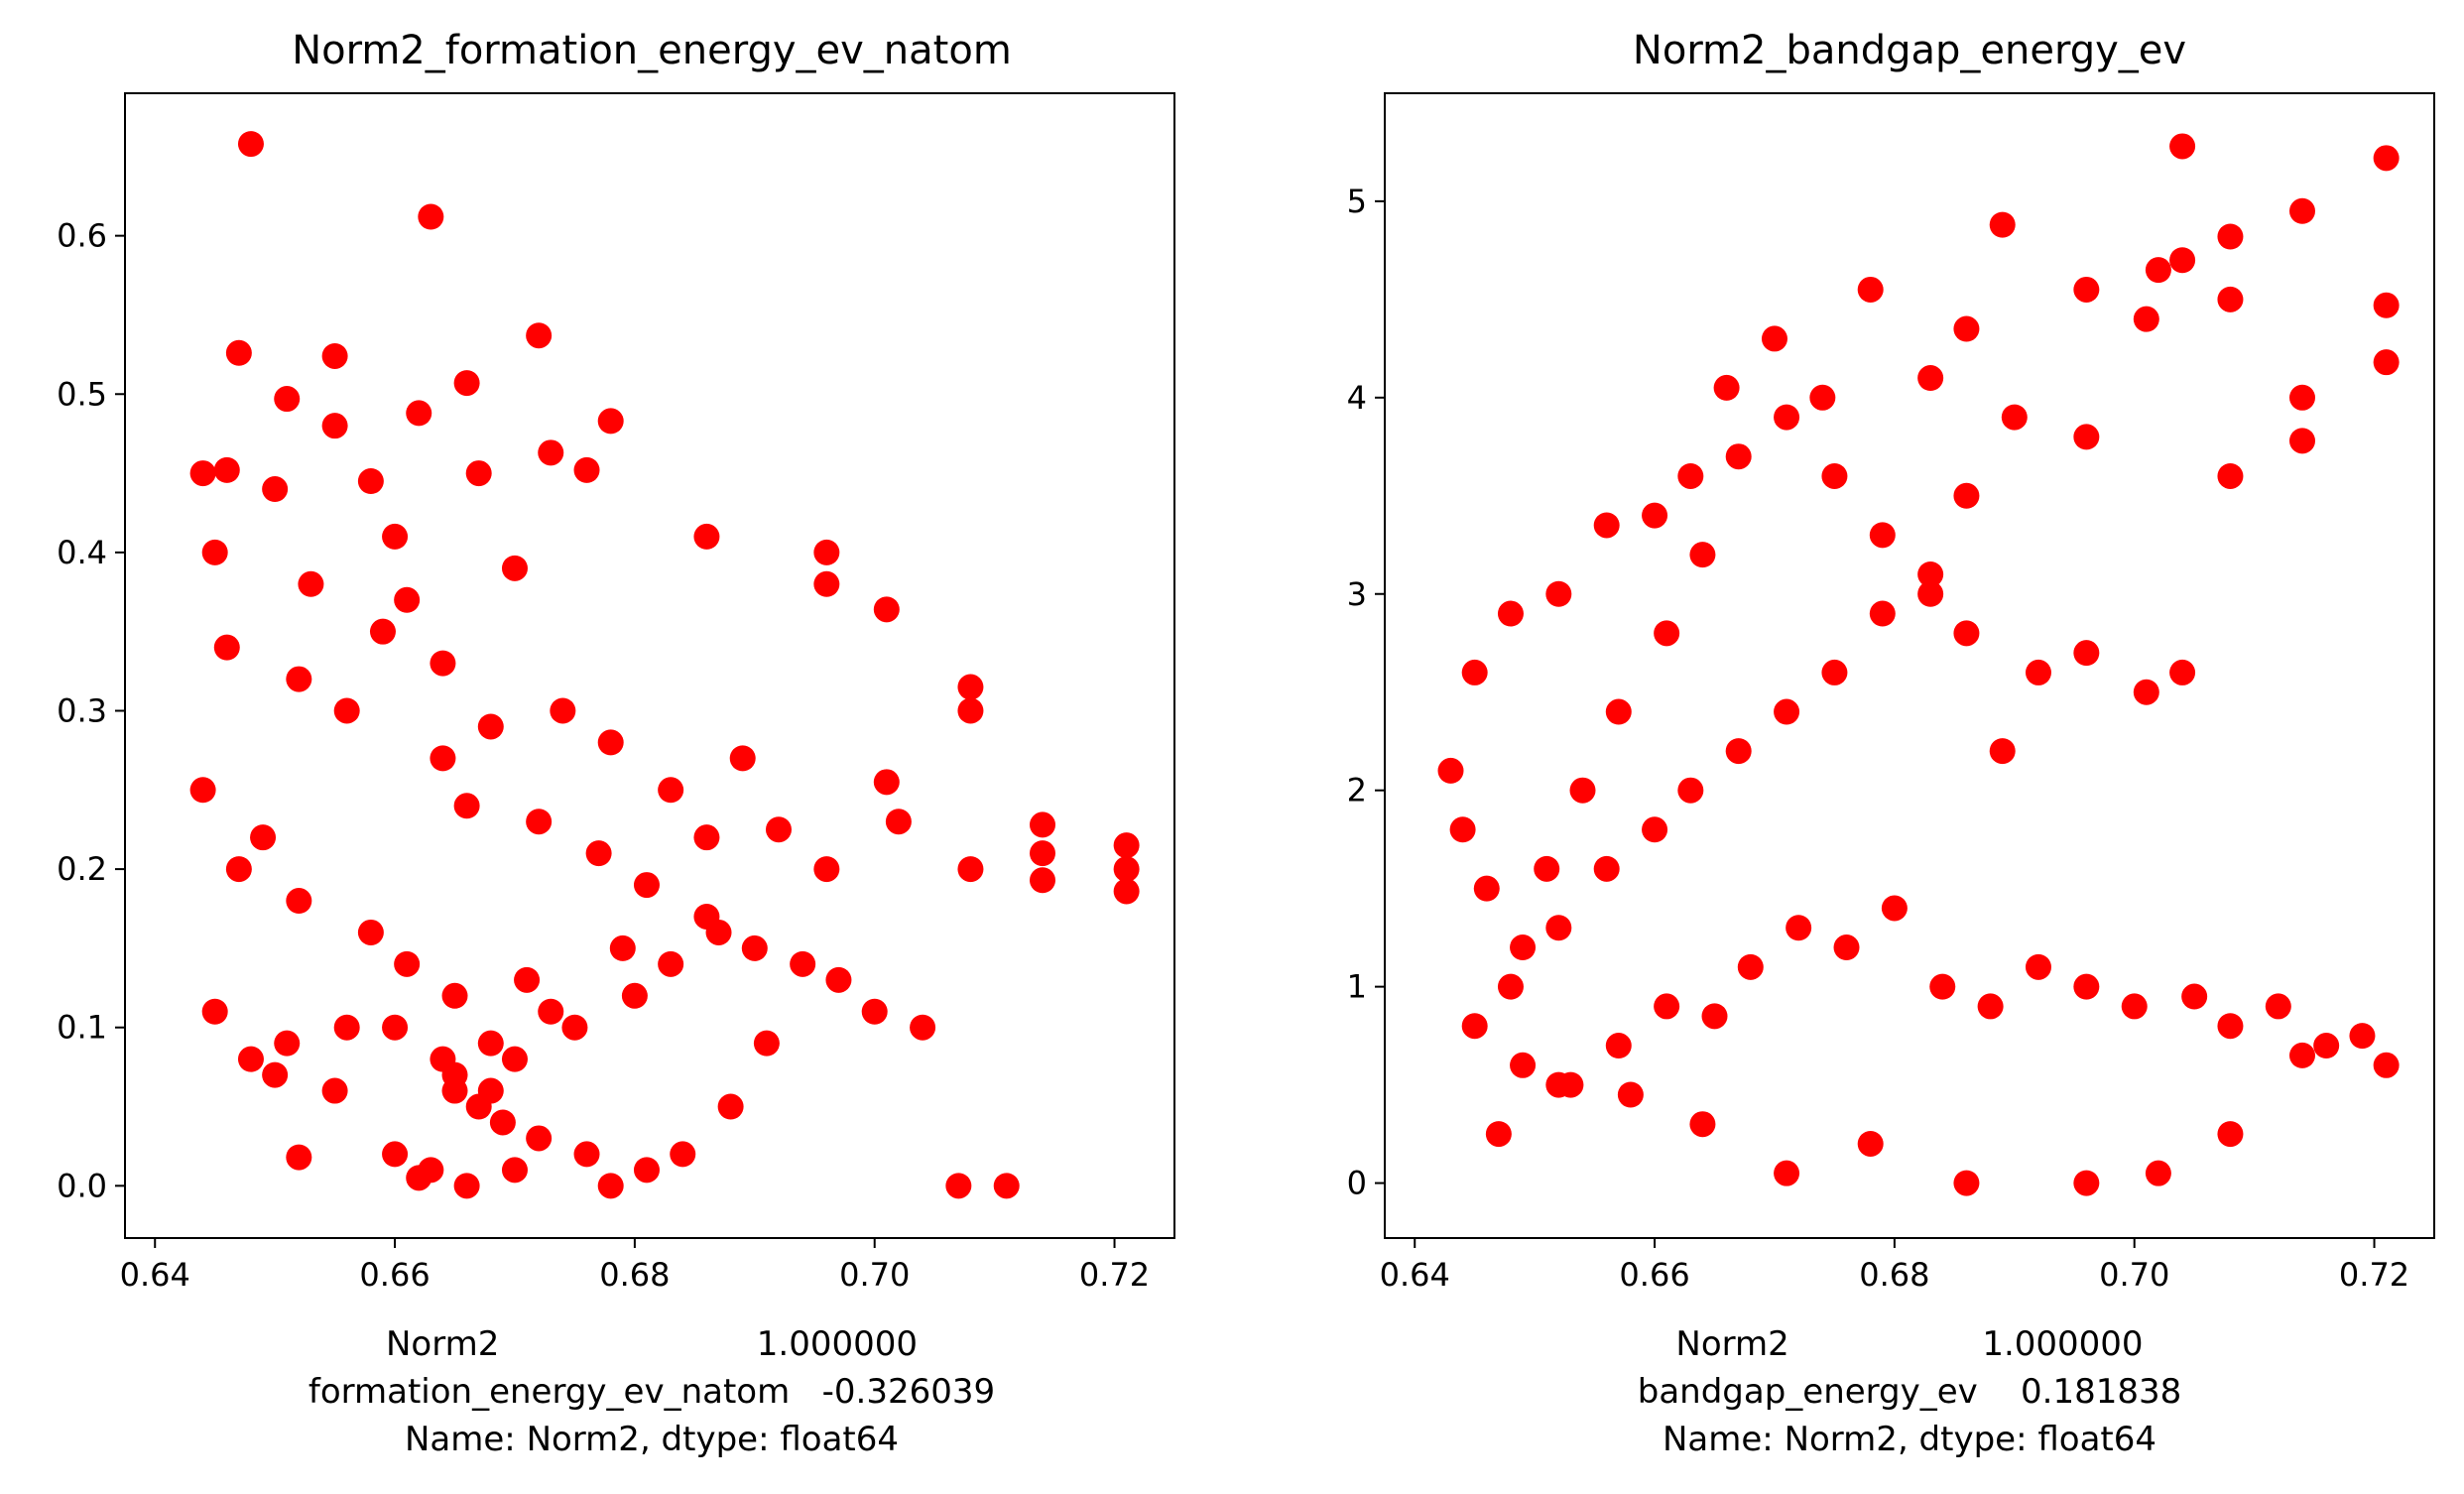  I want to click on xlabel-line-1: Norm2 1.000000, so click(1909, 1344).